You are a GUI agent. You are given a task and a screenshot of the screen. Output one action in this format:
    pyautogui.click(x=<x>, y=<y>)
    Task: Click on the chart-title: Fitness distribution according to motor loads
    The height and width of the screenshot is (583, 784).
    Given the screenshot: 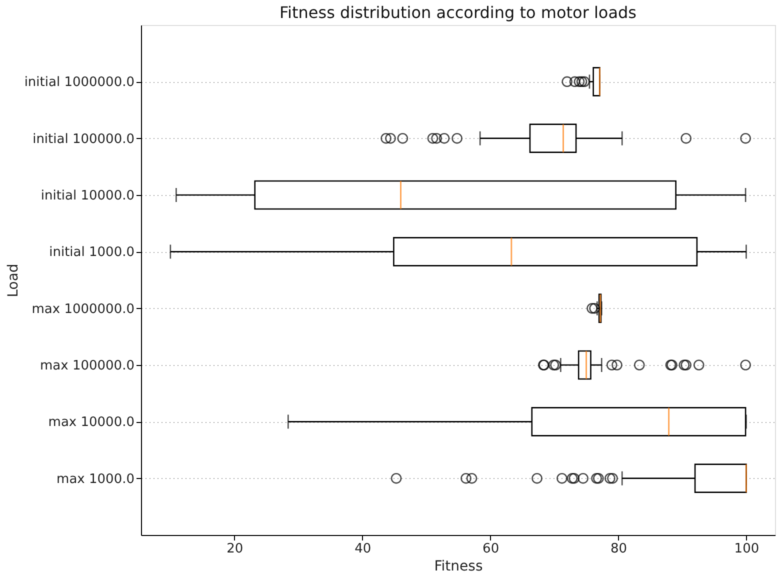 What is the action you would take?
    pyautogui.click(x=458, y=12)
    